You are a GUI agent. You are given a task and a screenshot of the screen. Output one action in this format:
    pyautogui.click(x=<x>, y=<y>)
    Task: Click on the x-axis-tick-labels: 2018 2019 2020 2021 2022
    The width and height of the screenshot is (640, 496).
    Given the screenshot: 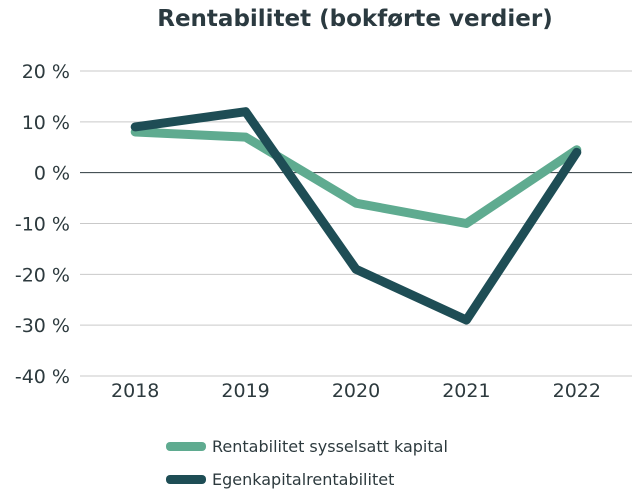 What is the action you would take?
    pyautogui.click(x=356, y=391)
    